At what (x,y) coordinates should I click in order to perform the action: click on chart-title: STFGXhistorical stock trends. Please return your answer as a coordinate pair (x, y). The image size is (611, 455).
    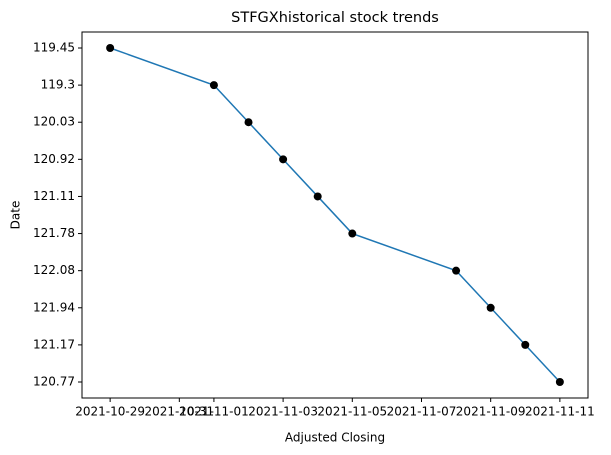
    Looking at the image, I should click on (335, 18).